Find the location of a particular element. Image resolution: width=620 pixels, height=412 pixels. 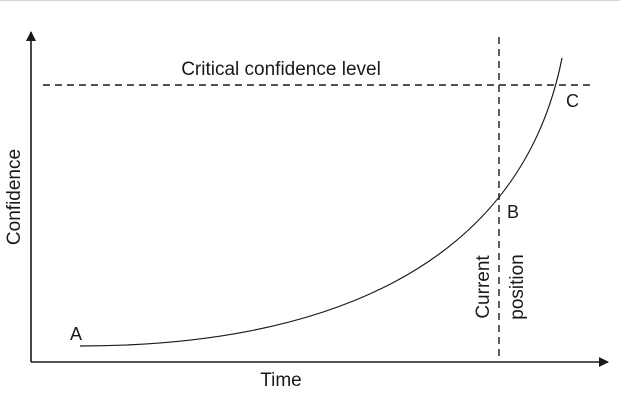

x-axis-label: Time is located at coordinates (281, 380).